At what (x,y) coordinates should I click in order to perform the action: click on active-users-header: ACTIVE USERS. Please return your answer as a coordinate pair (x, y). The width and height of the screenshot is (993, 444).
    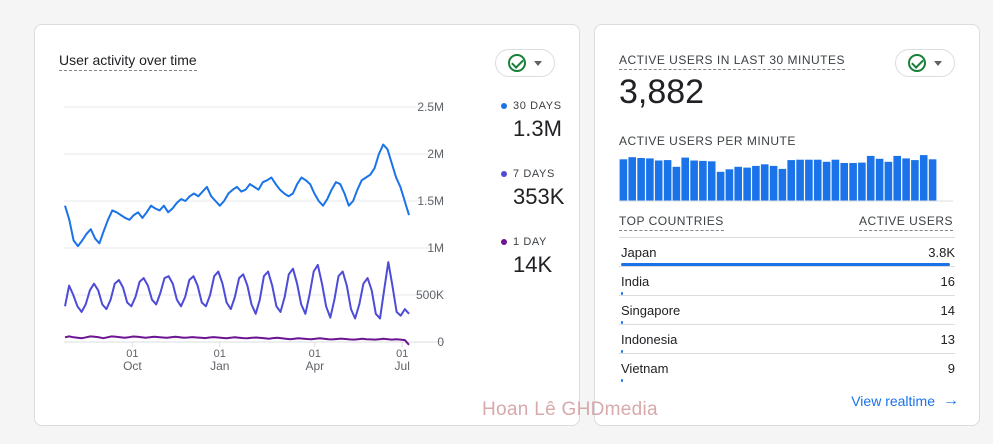
    Looking at the image, I should click on (905, 222).